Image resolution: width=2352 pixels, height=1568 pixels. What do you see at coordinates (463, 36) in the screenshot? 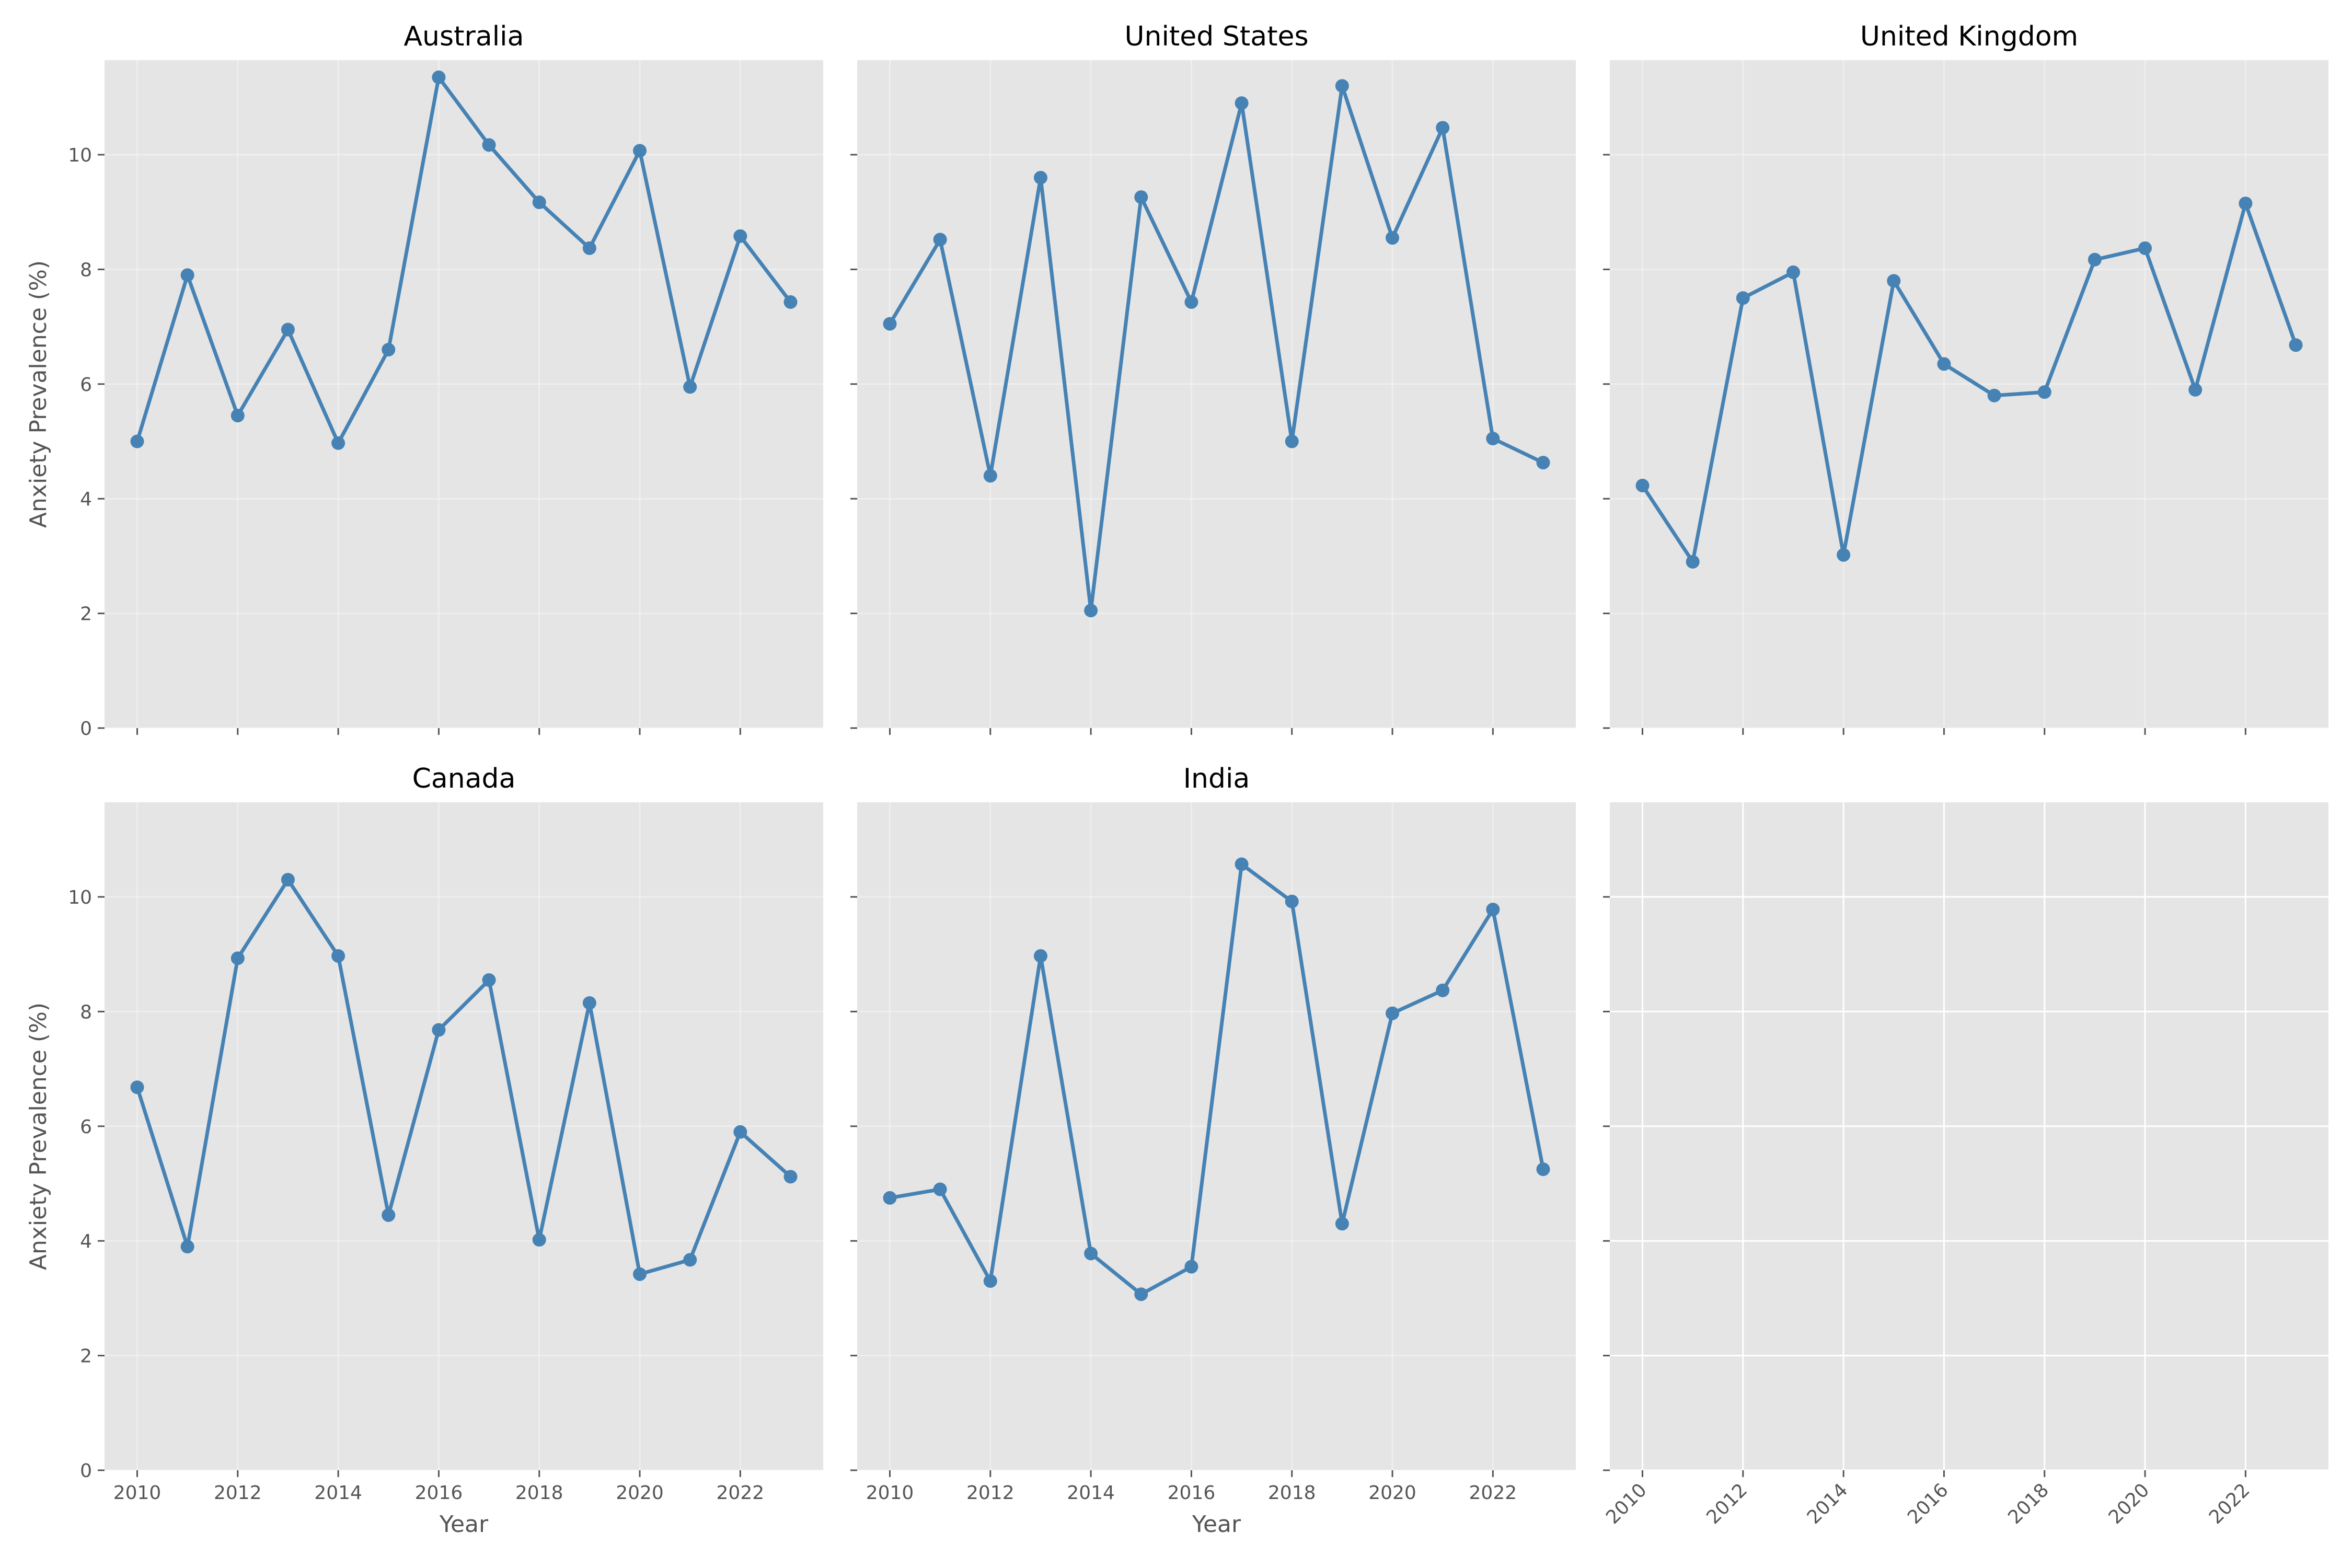
I see `panel-title: Australia` at bounding box center [463, 36].